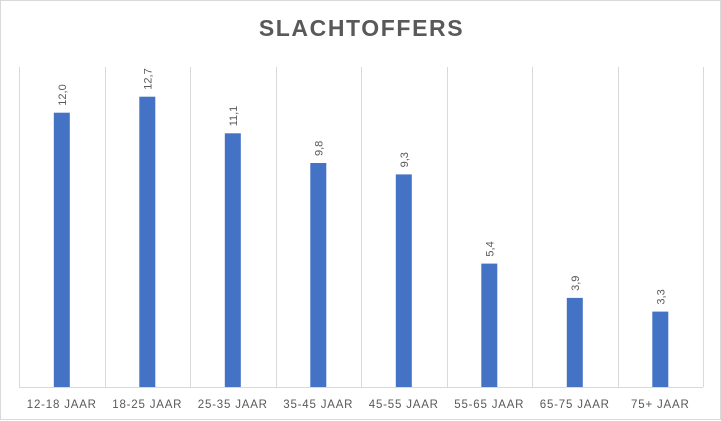 The height and width of the screenshot is (421, 721). What do you see at coordinates (233, 405) in the screenshot?
I see `x-tick-label: 25-35 JAAR` at bounding box center [233, 405].